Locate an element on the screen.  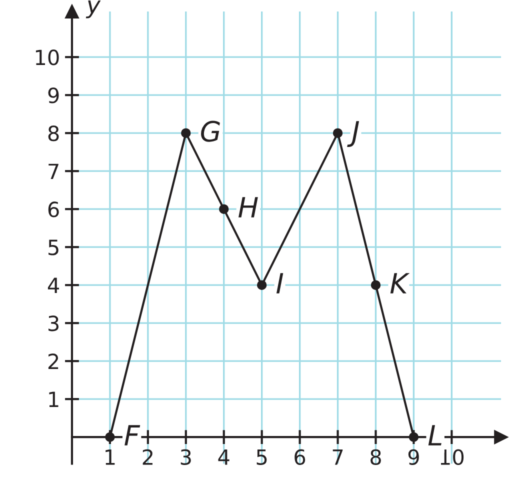
y-tick-label: 6 is located at coordinates (53, 210).